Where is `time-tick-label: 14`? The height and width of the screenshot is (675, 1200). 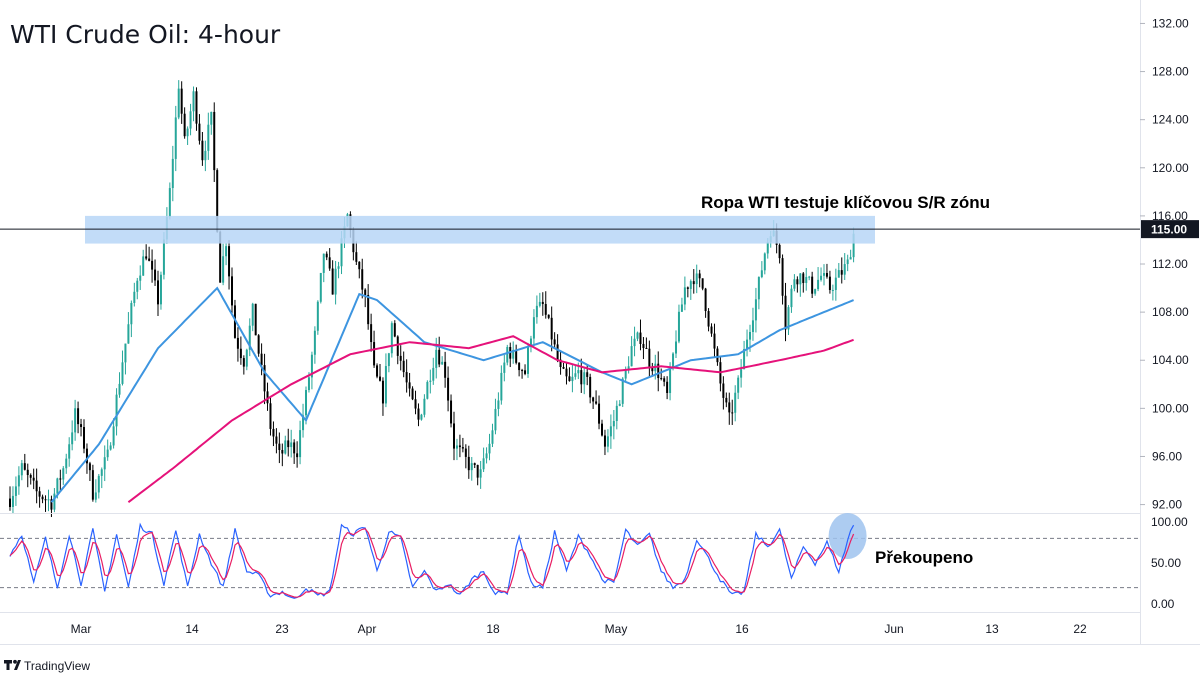
time-tick-label: 14 is located at coordinates (192, 629).